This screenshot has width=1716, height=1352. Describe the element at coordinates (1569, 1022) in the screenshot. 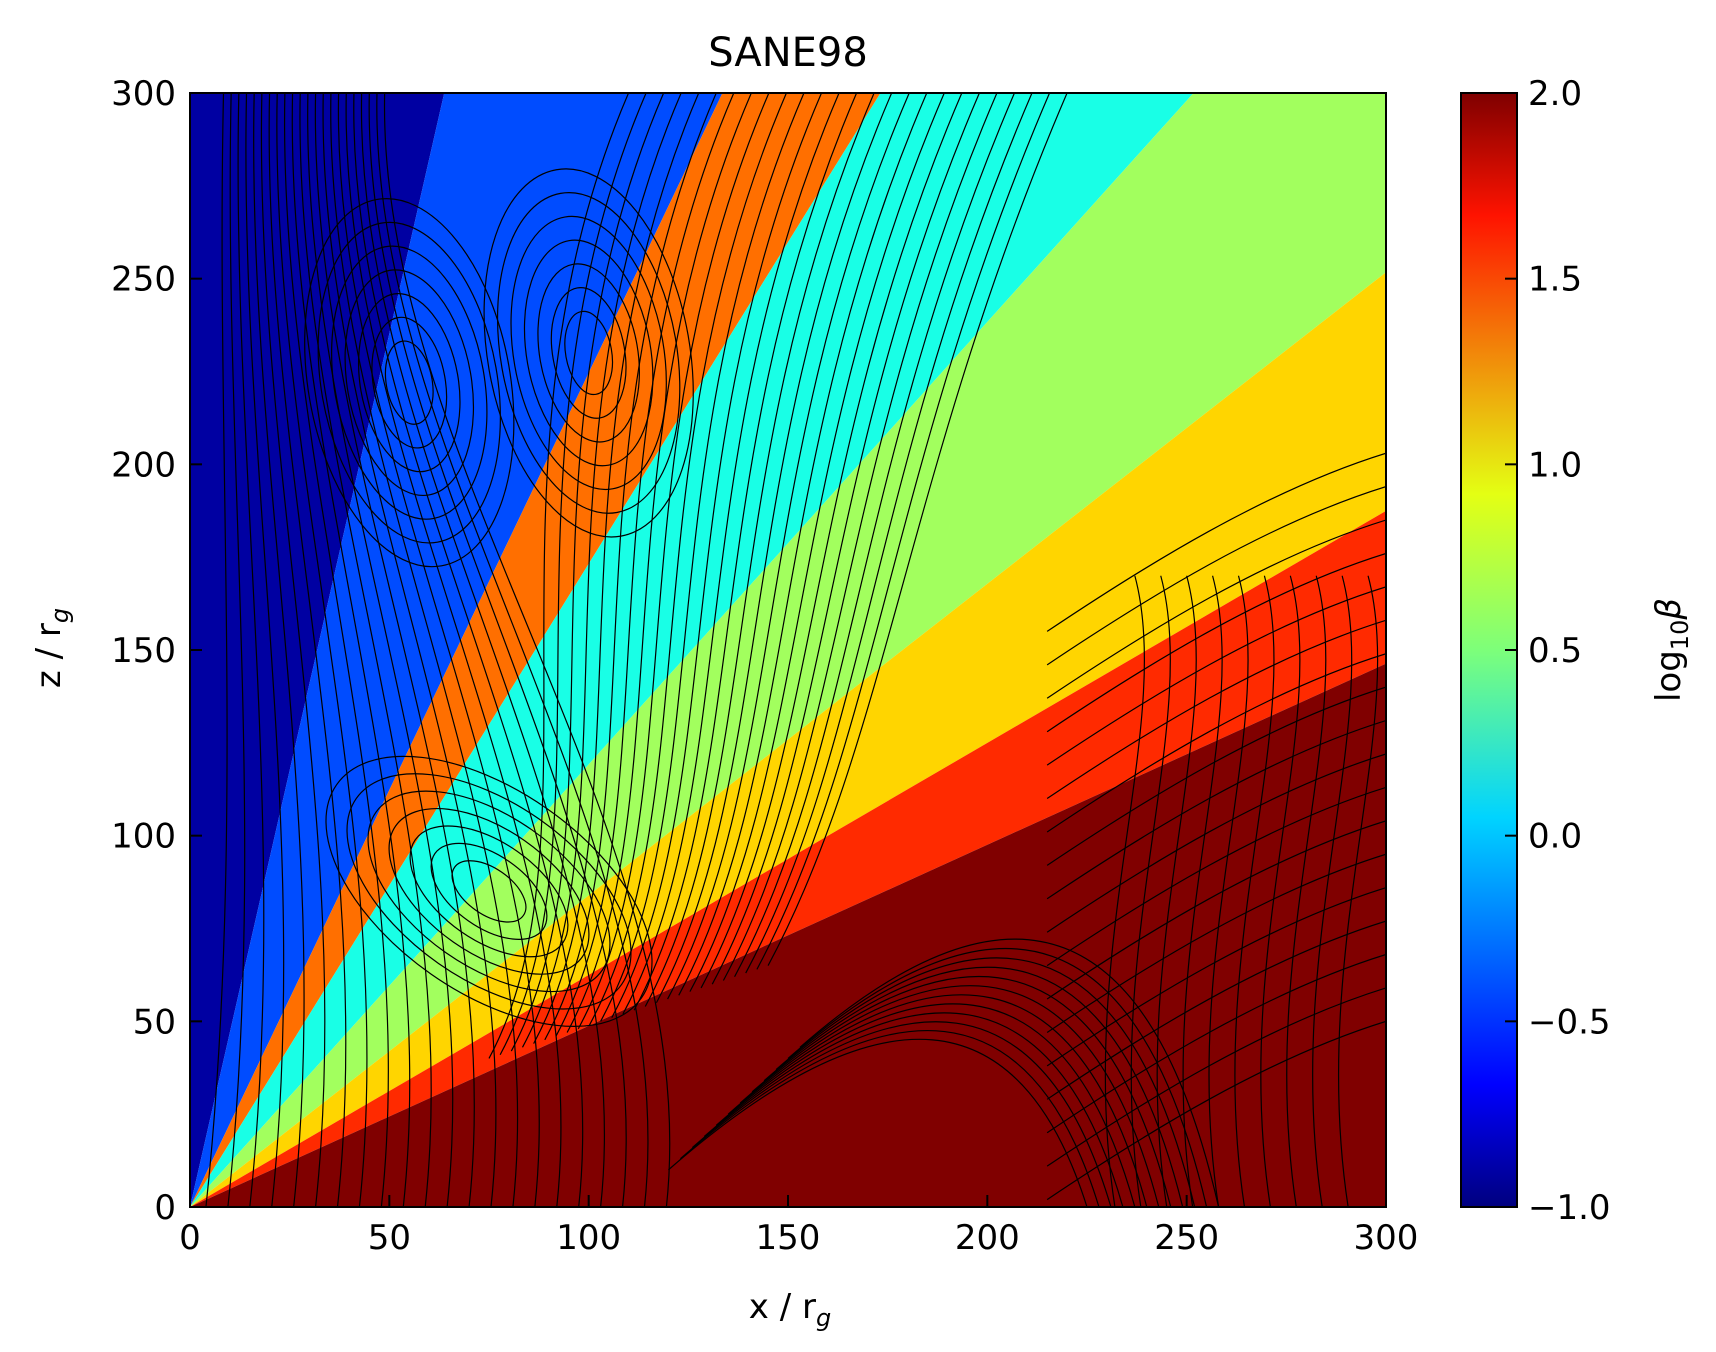

I see `colorbar-tick-label: −0.5` at that location.